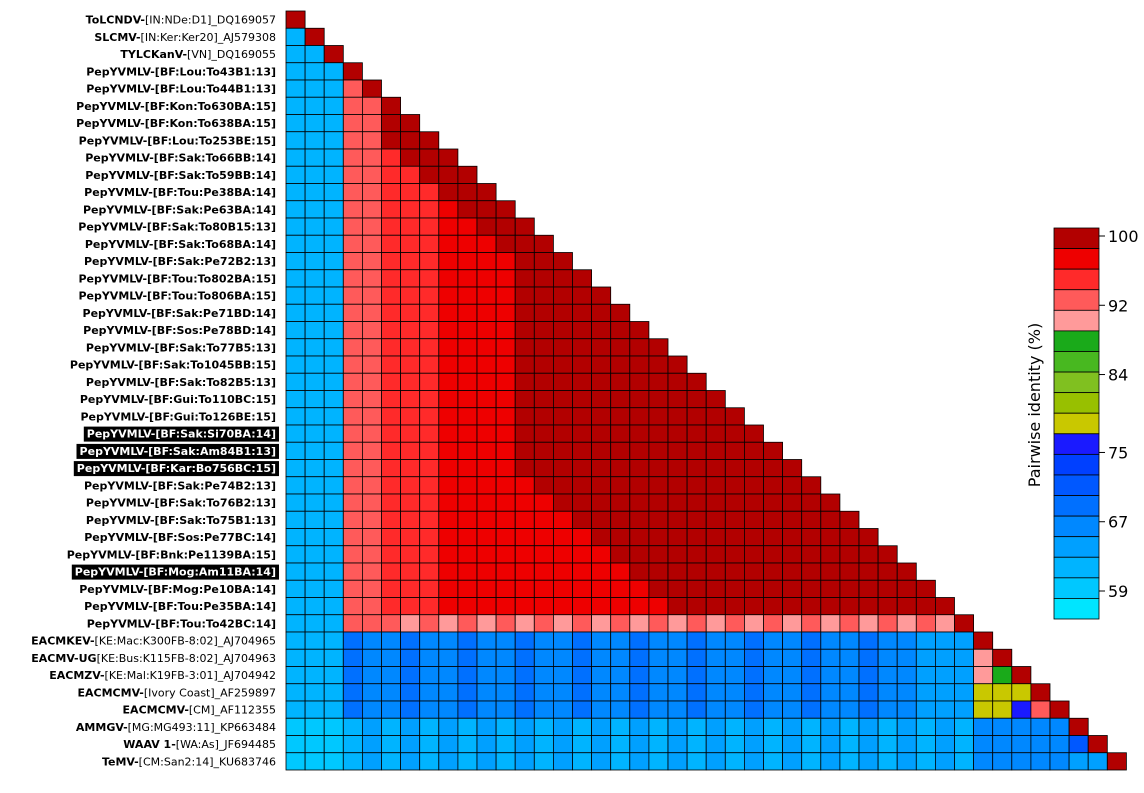 This screenshot has width=1144, height=793. I want to click on row-label-text: PepYVMLV-[BF:Sak:Si70BA:14], so click(181, 434).